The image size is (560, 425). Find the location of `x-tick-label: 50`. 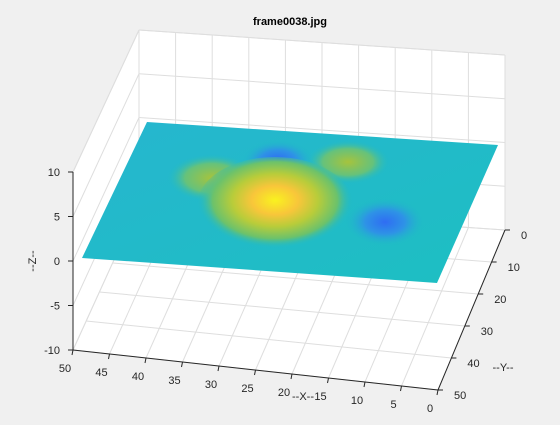

x-tick-label: 50 is located at coordinates (65, 369).